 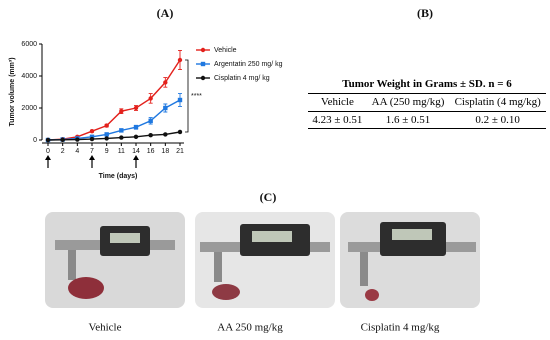 I want to click on legend-label: Vehicle, so click(x=225, y=50).